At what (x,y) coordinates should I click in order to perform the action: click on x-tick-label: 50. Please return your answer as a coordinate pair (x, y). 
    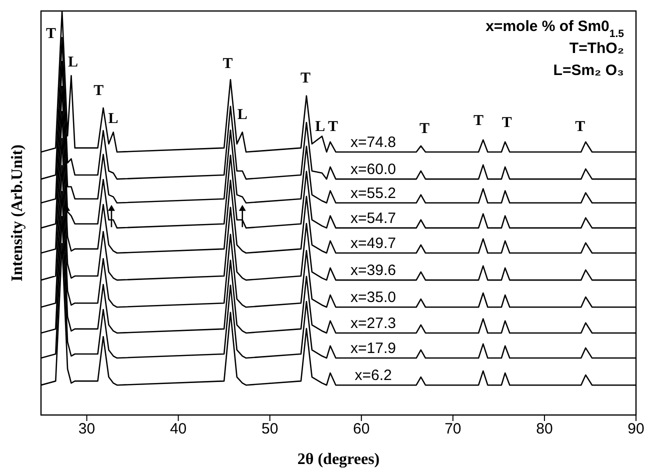
    Looking at the image, I should click on (270, 429).